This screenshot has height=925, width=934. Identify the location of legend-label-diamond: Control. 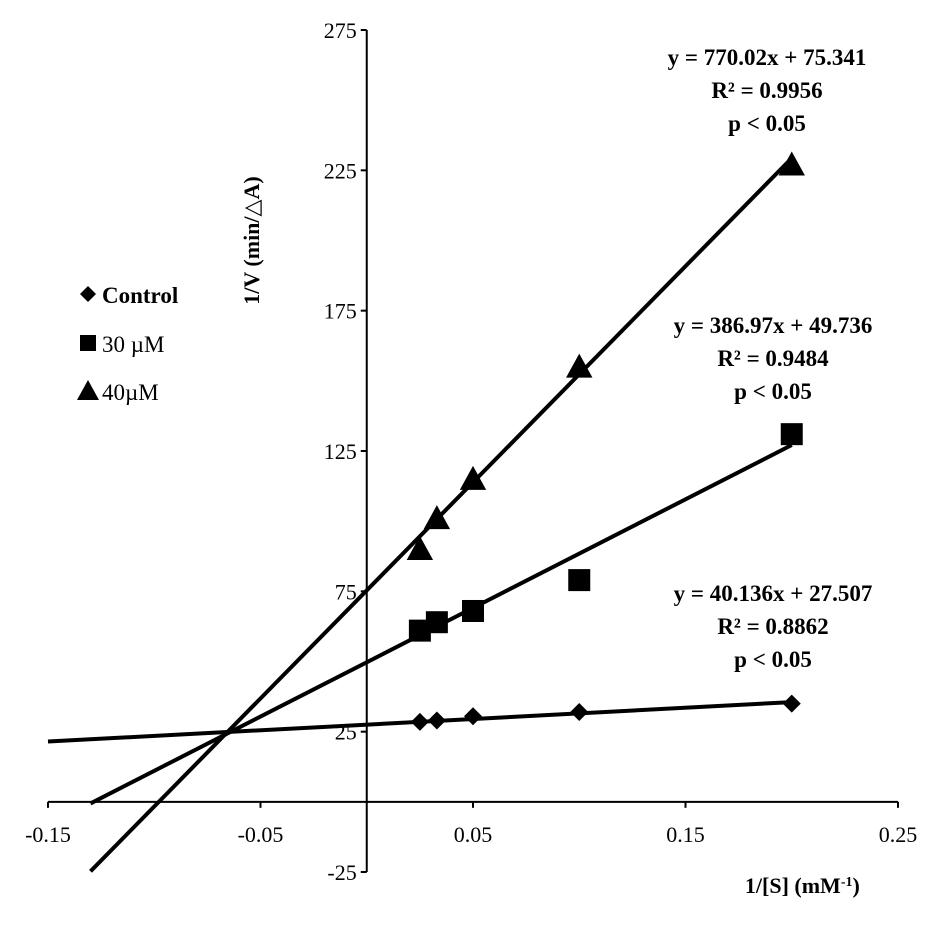
(140, 295).